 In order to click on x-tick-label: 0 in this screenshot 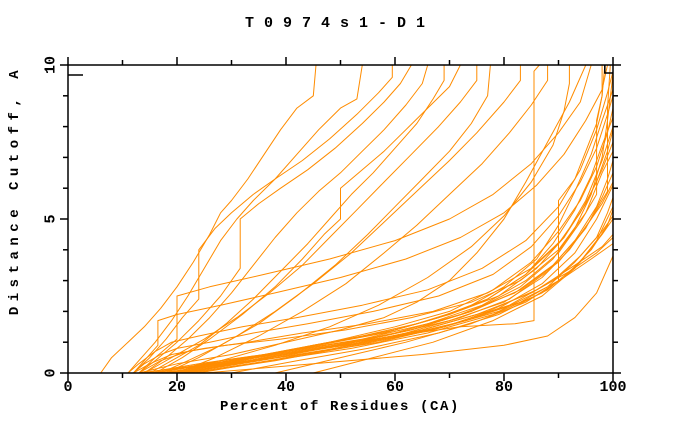, I will do `click(68, 387)`.